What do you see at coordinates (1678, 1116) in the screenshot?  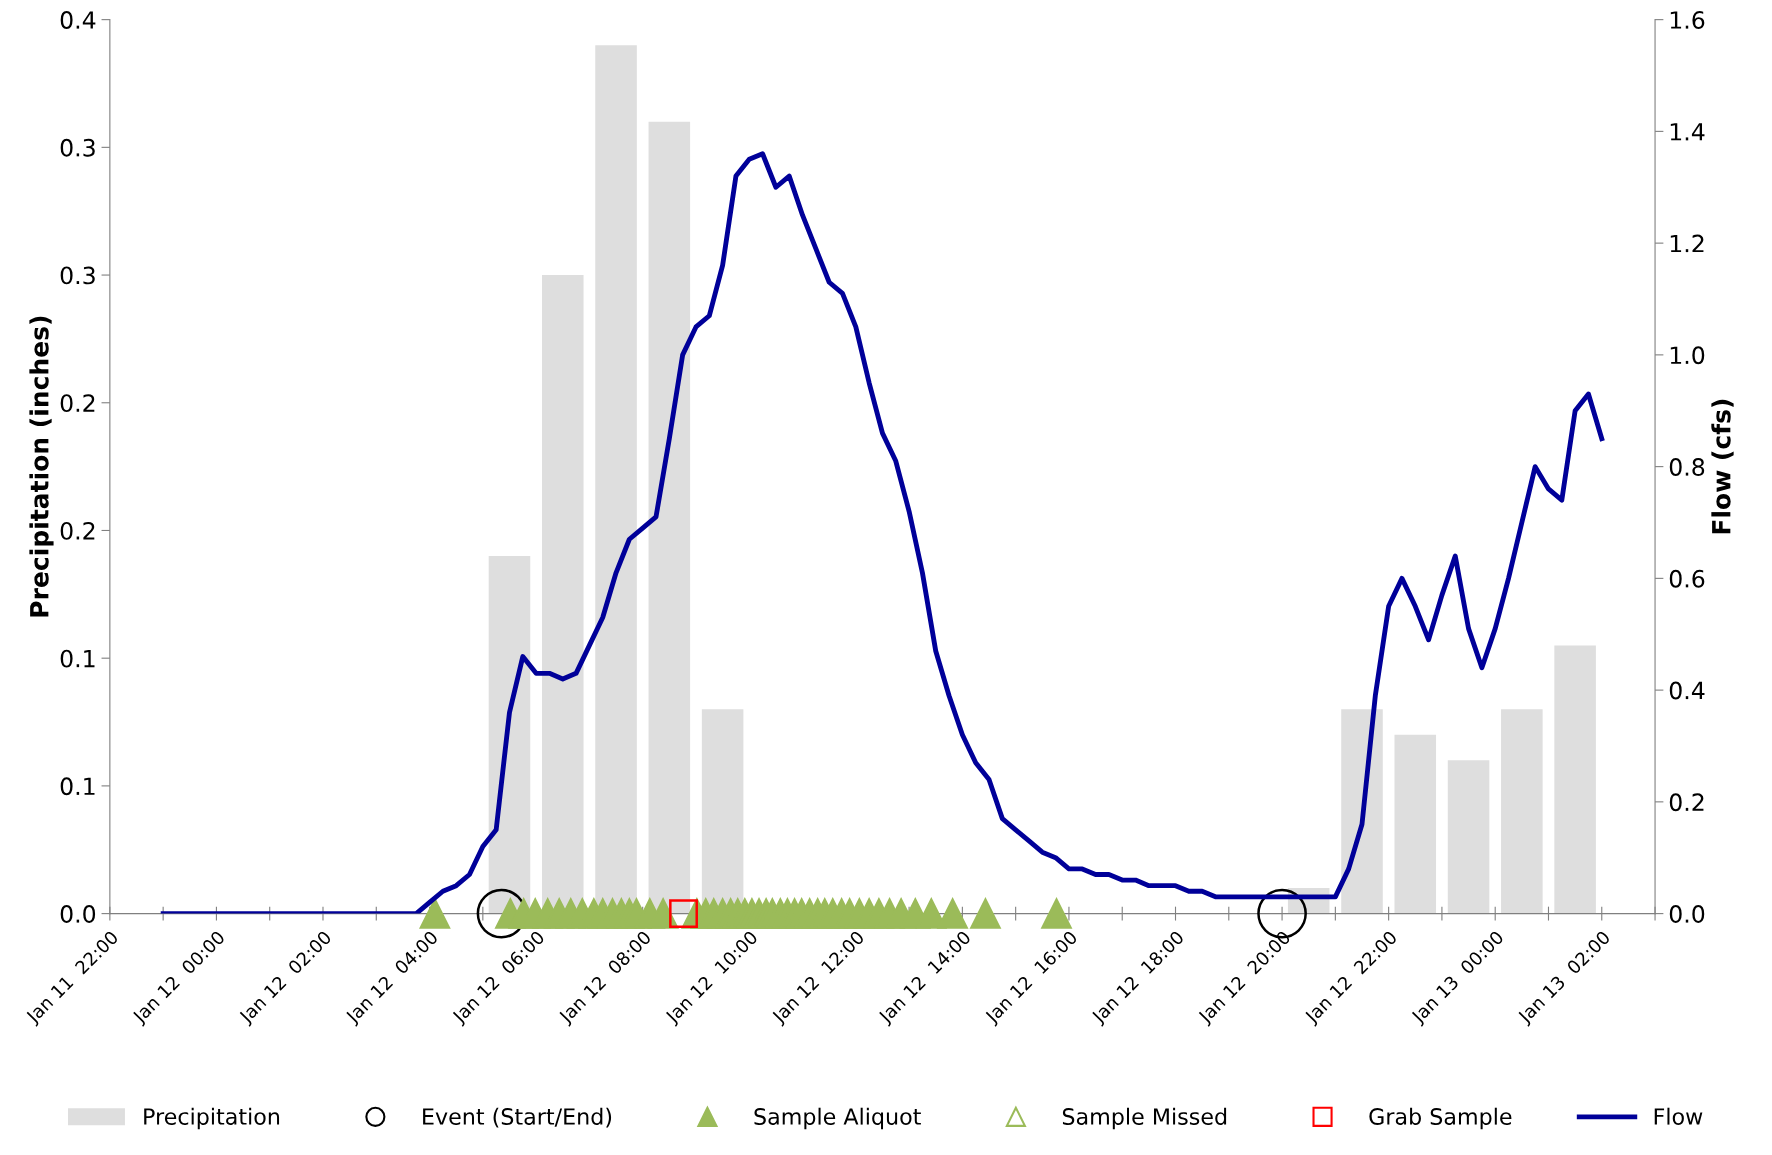 I see `legend-label: Flow` at bounding box center [1678, 1116].